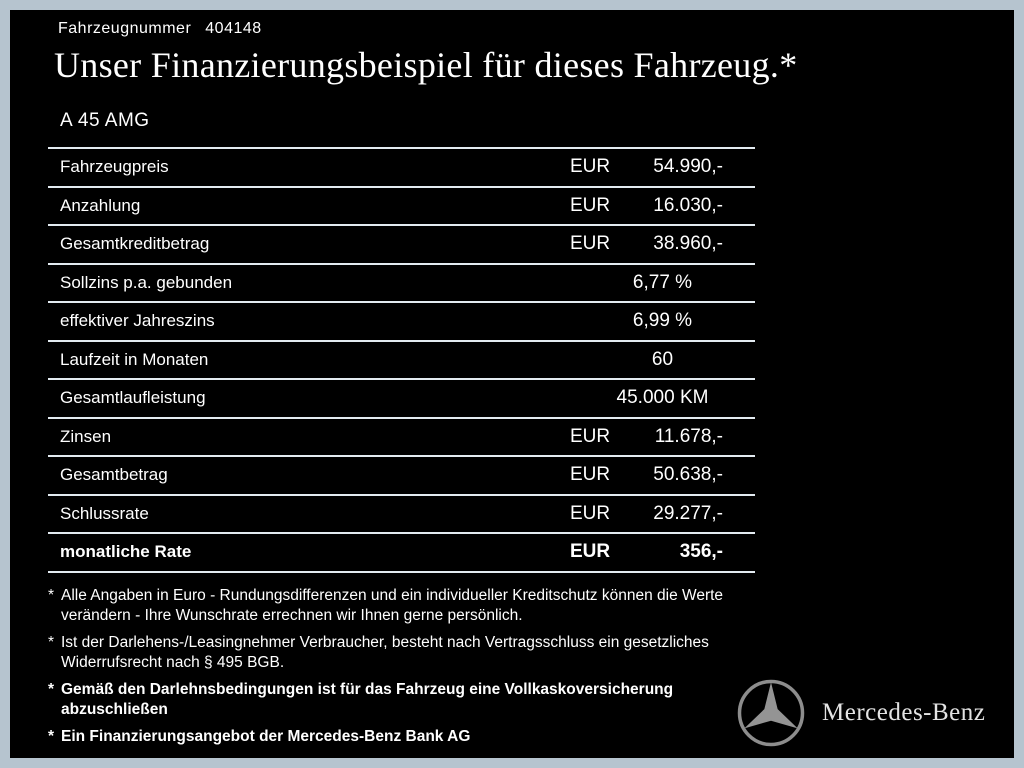 The height and width of the screenshot is (768, 1024). What do you see at coordinates (688, 513) in the screenshot?
I see `row-amount: 29.277,-` at bounding box center [688, 513].